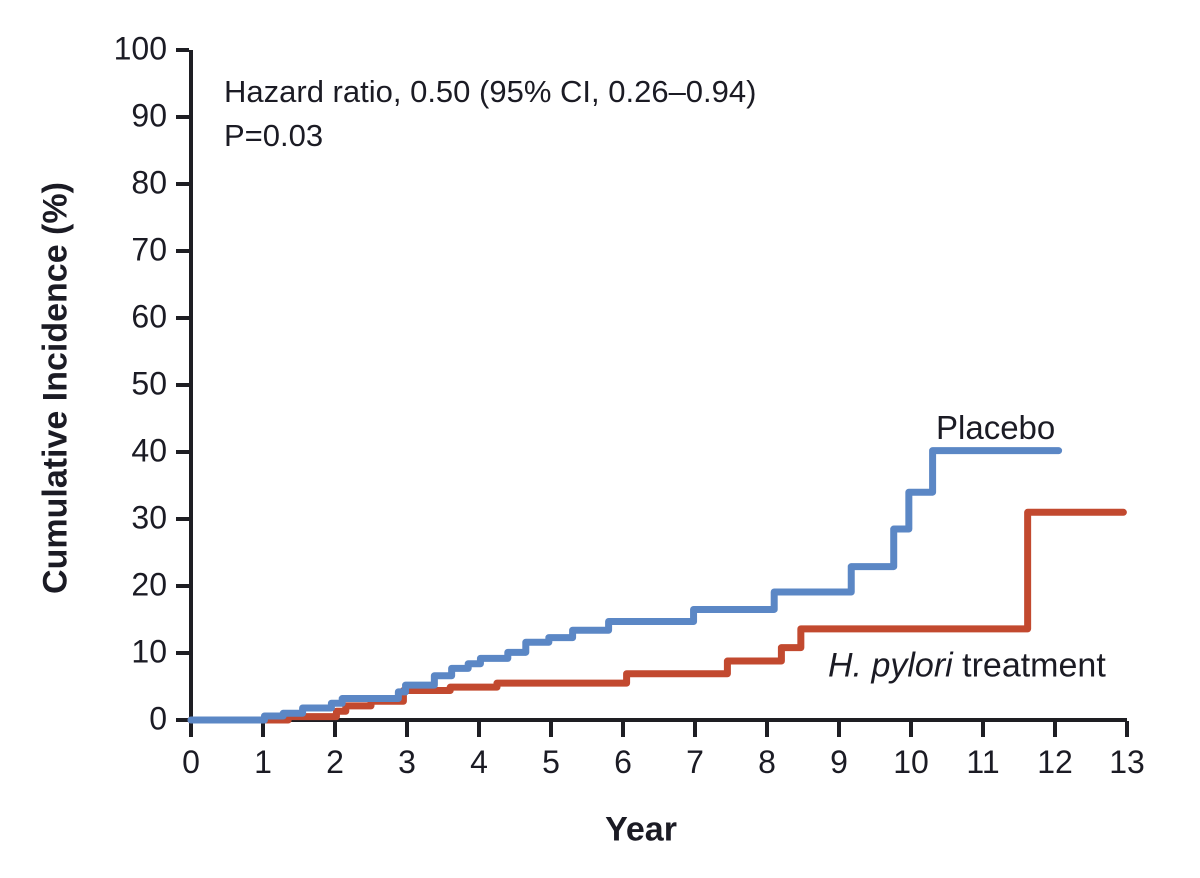 The height and width of the screenshot is (878, 1200). I want to click on x-tick-label: 8, so click(767, 762).